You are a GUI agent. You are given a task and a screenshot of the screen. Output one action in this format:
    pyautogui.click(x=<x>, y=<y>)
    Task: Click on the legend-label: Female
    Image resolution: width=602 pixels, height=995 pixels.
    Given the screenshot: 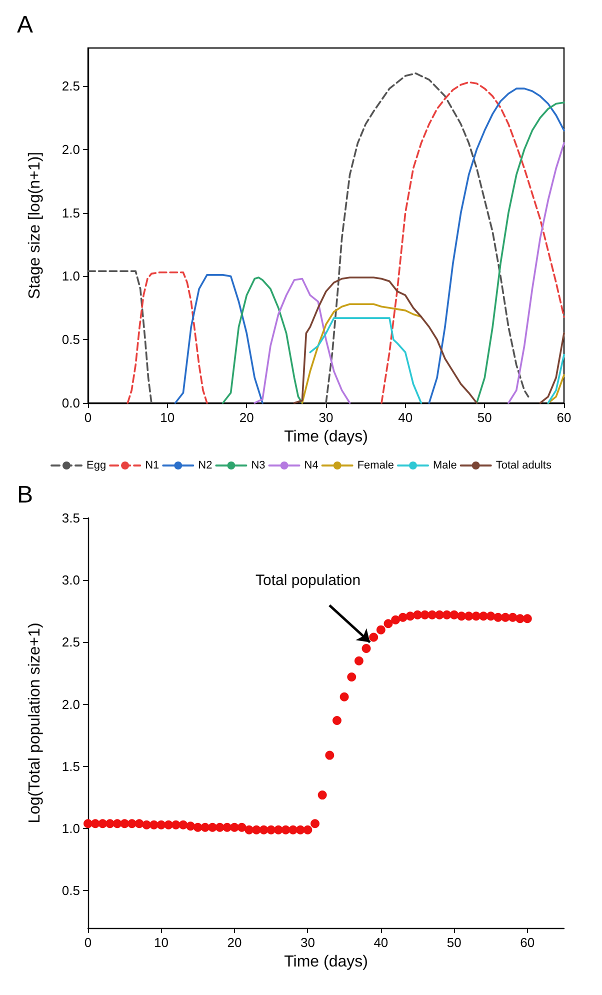 What is the action you would take?
    pyautogui.click(x=375, y=466)
    